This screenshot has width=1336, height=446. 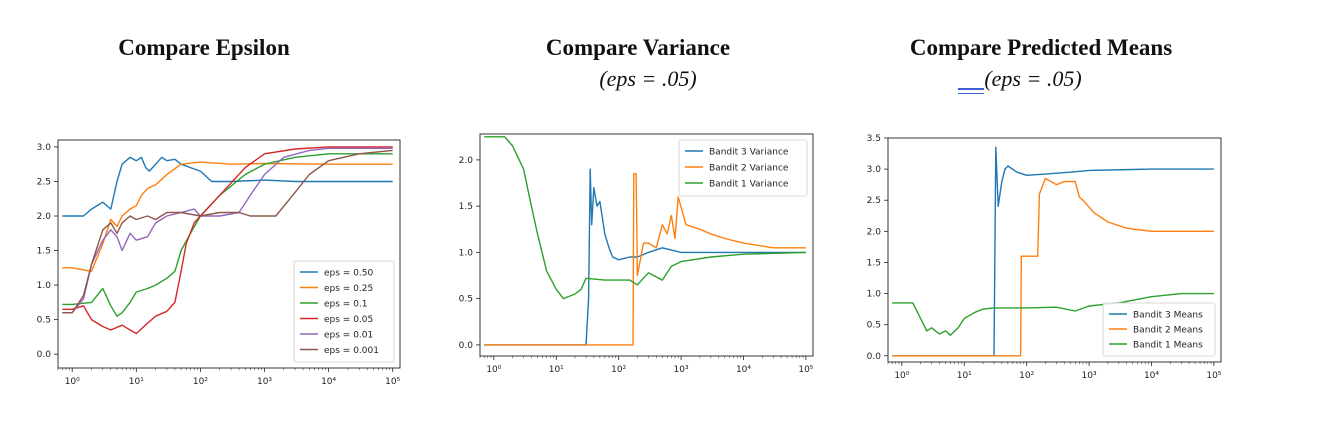 I want to click on legend-label: Bandit 3 Means, so click(x=1168, y=316).